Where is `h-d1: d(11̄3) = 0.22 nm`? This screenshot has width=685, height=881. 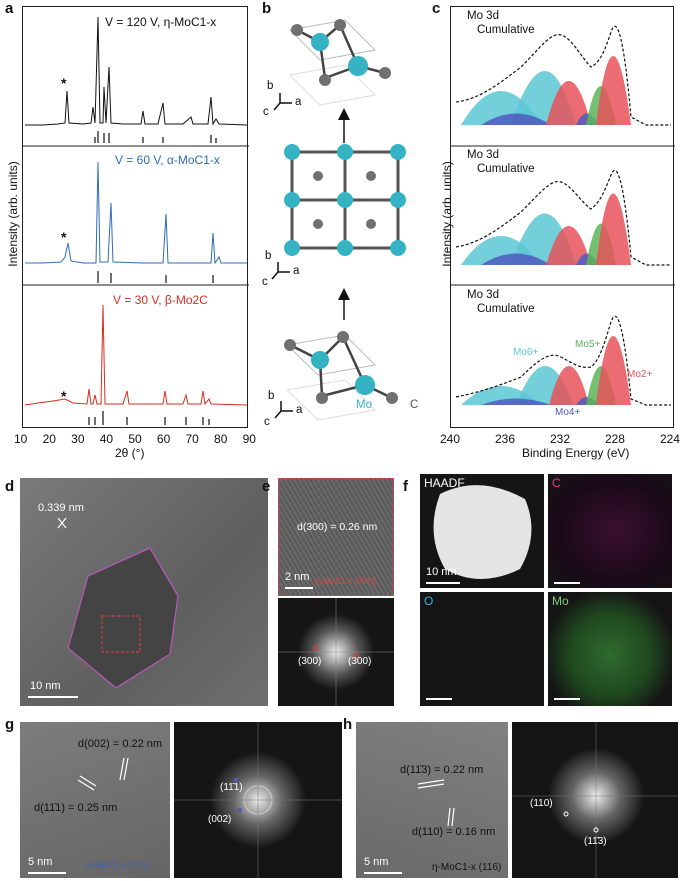
h-d1: d(11̄3) = 0.22 nm is located at coordinates (442, 770).